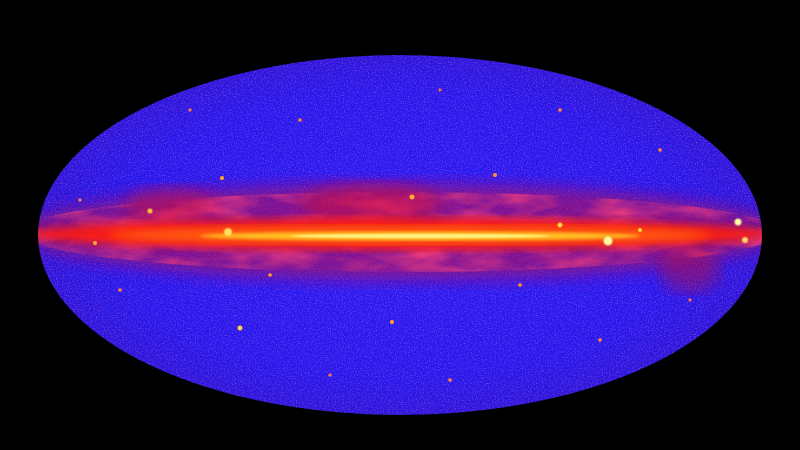  Describe the element at coordinates (370, 205) in the screenshot. I see `upper-lobe` at that location.